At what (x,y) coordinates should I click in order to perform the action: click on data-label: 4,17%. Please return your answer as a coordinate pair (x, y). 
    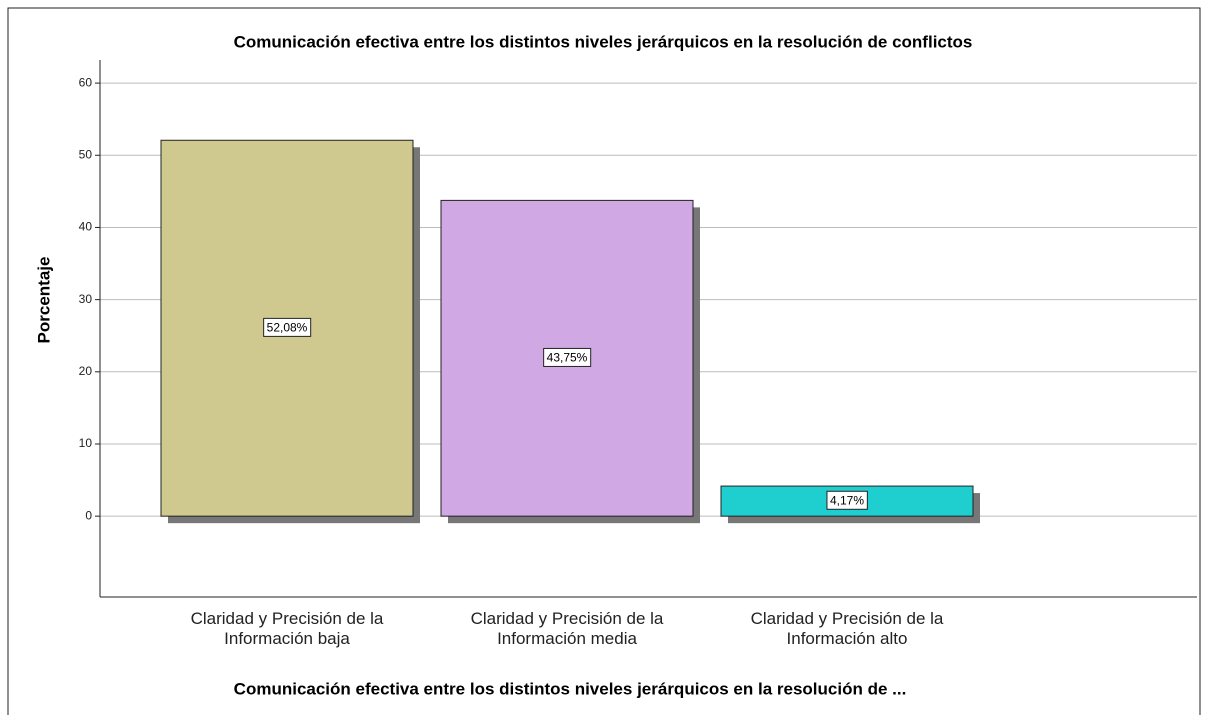
    Looking at the image, I should click on (847, 500).